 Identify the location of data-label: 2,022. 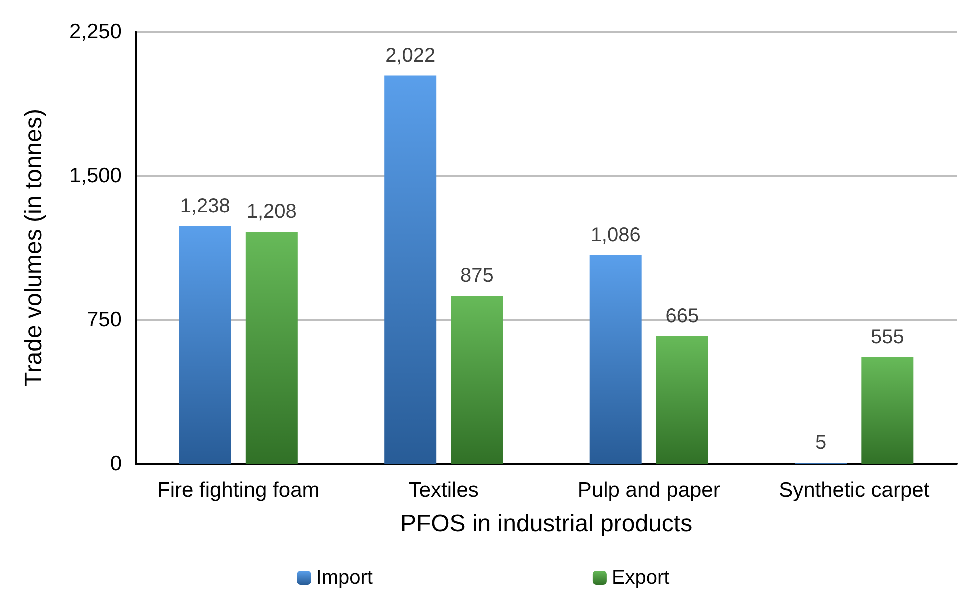
(411, 55).